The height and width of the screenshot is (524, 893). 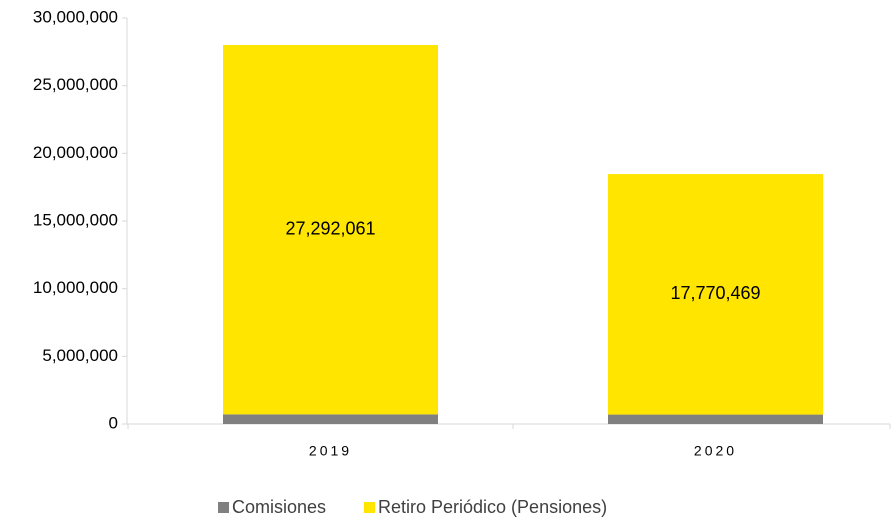 What do you see at coordinates (75, 287) in the screenshot?
I see `y-tick-label: 10,000,000` at bounding box center [75, 287].